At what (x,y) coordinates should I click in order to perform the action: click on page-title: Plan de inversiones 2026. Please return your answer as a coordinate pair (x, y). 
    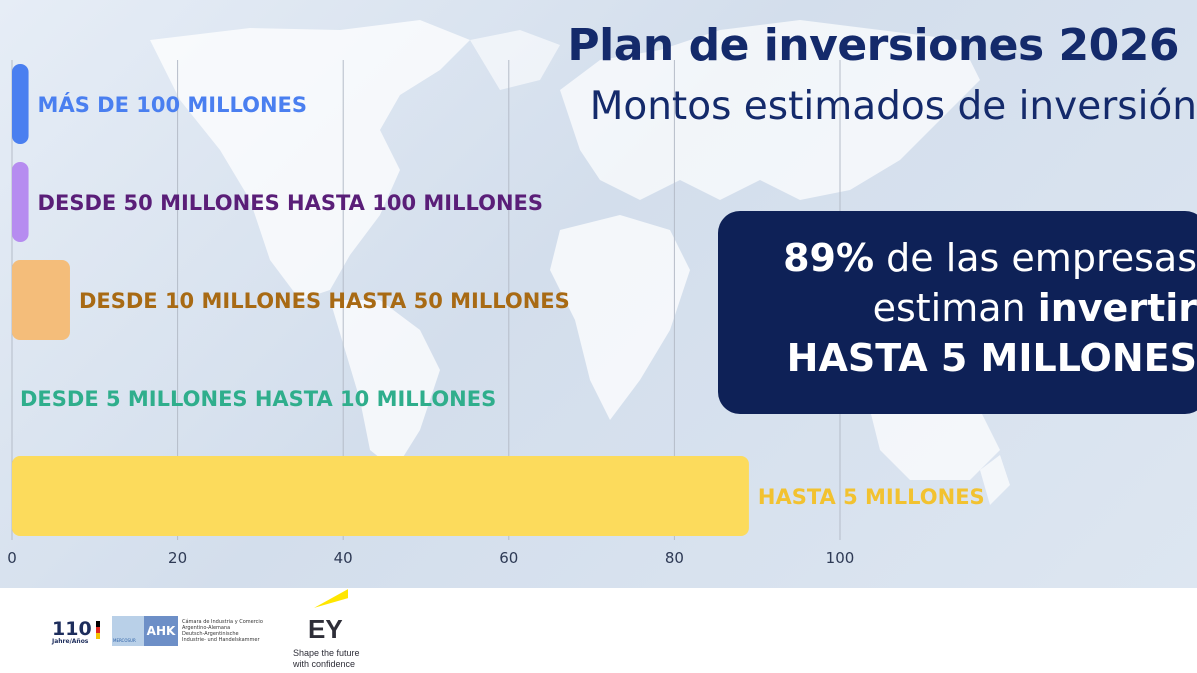
    Looking at the image, I should click on (873, 45).